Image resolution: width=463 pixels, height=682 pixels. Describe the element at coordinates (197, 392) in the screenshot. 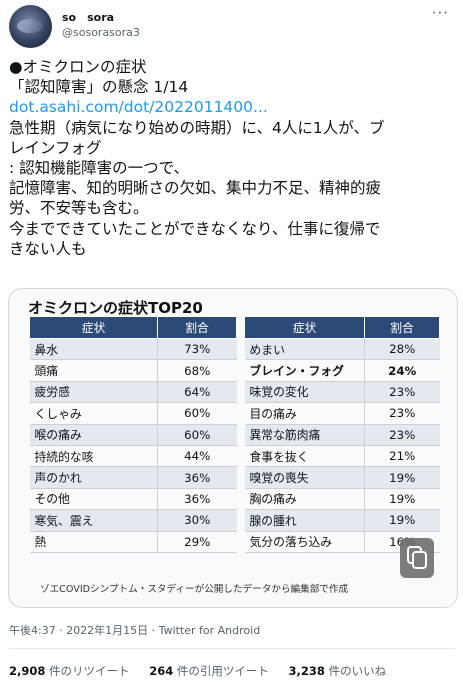

I see `symptom-percent: 64%` at that location.